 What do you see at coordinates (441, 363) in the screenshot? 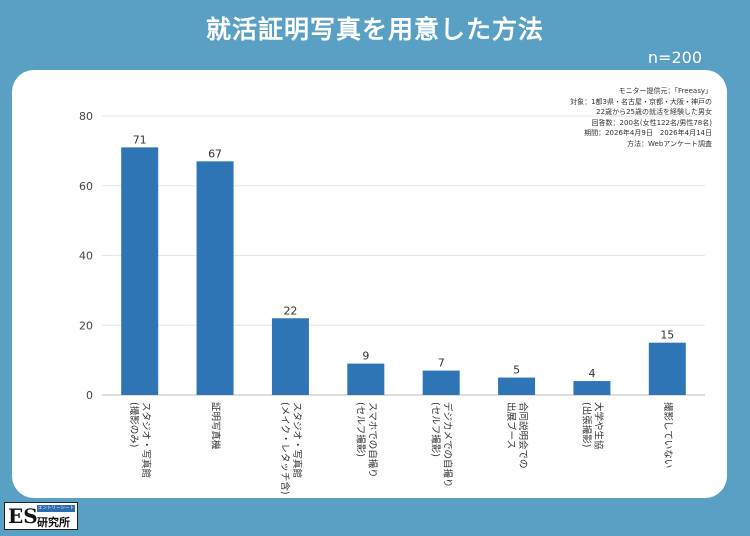
I see `value-label: 7` at bounding box center [441, 363].